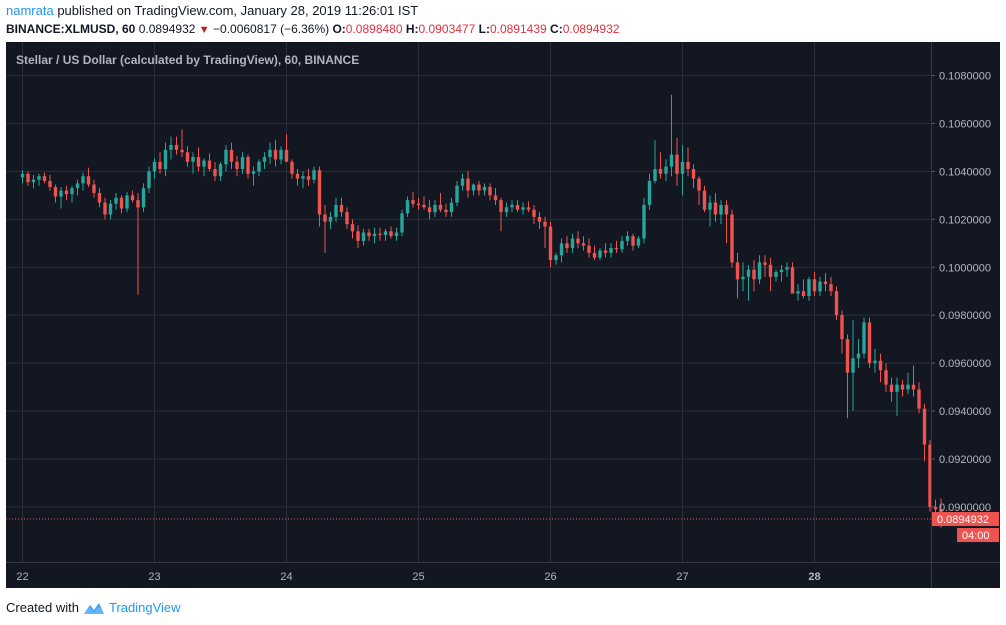 This screenshot has width=1006, height=625. What do you see at coordinates (374, 29) in the screenshot?
I see `open-value: 0.0898480` at bounding box center [374, 29].